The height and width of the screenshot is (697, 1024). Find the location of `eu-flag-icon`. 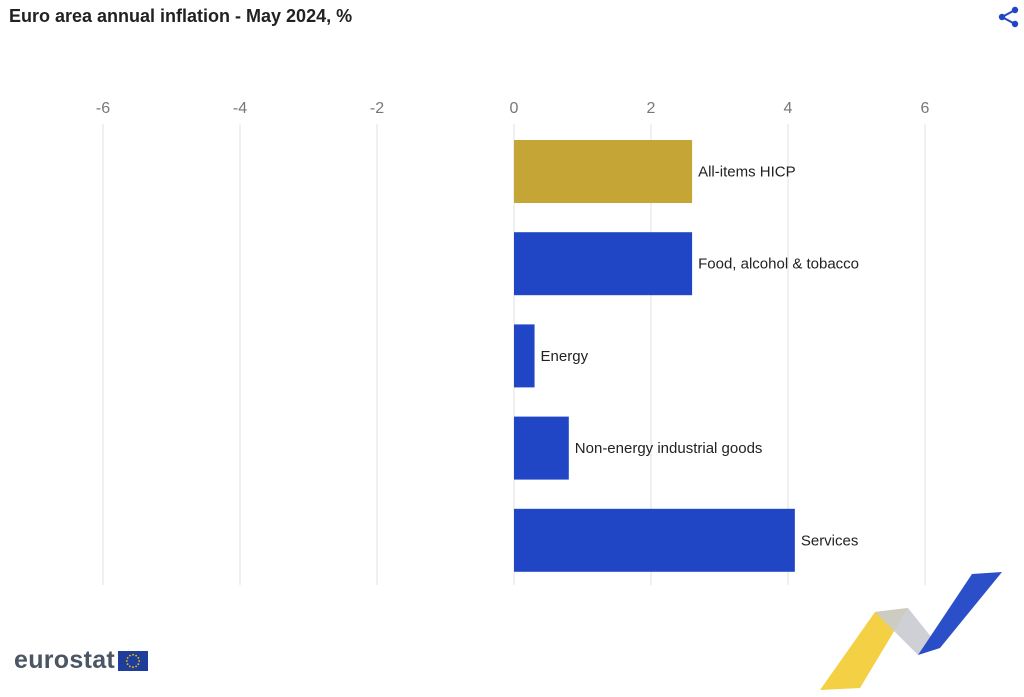

eu-flag-icon is located at coordinates (133, 660).